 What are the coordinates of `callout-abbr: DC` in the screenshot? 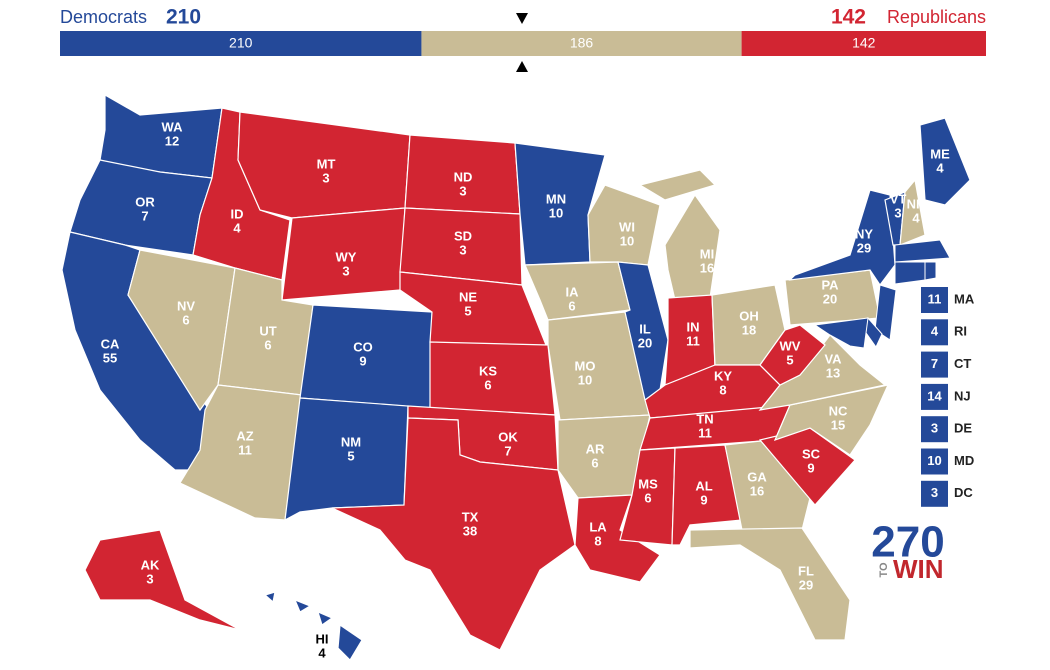 It's located at (963, 492).